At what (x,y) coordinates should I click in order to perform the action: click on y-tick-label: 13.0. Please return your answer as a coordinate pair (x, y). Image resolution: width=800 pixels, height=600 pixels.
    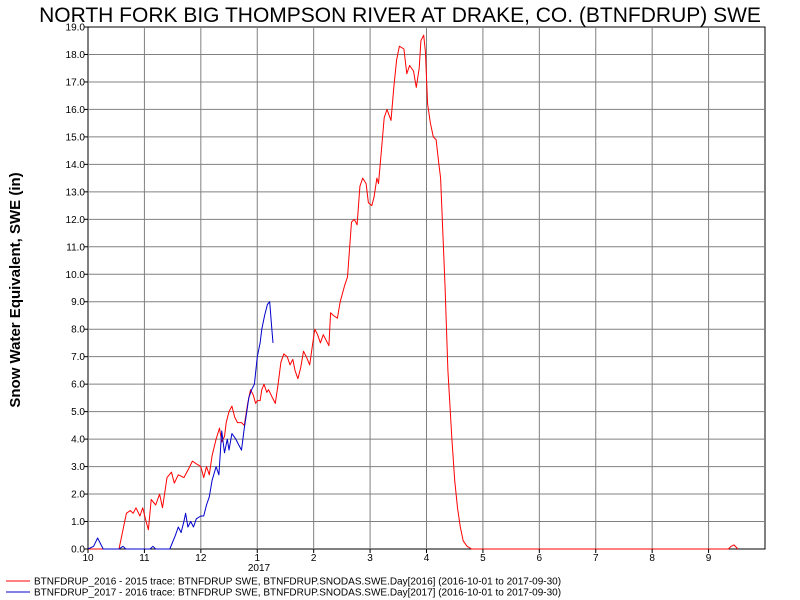
    Looking at the image, I should click on (76, 192).